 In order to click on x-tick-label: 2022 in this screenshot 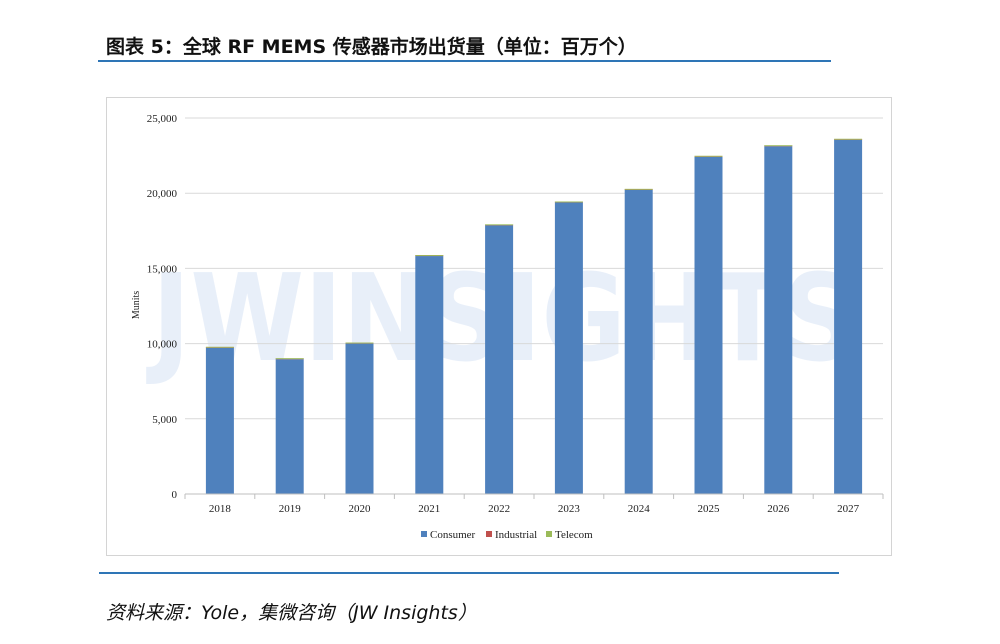, I will do `click(499, 509)`.